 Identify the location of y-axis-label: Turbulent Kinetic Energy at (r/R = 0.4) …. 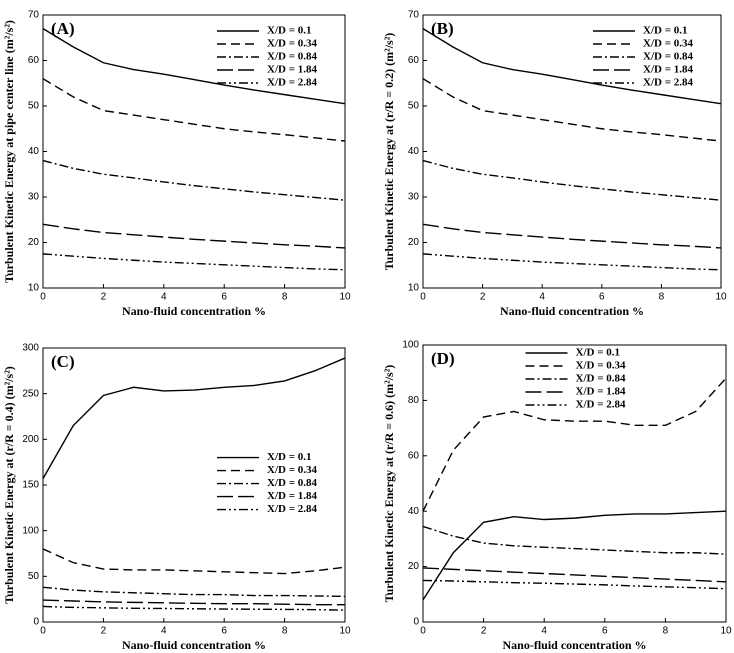
(9, 485).